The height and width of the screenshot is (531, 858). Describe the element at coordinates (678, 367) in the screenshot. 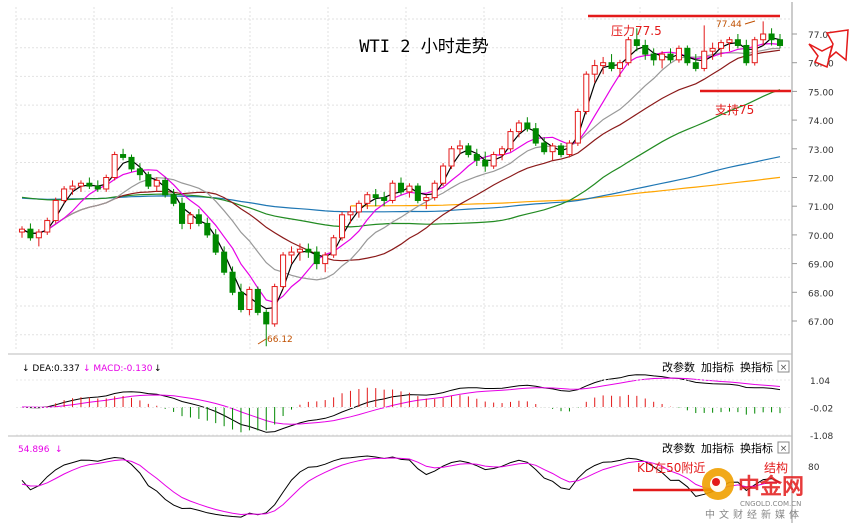

I see `macd-change-params-button: 改参数` at that location.